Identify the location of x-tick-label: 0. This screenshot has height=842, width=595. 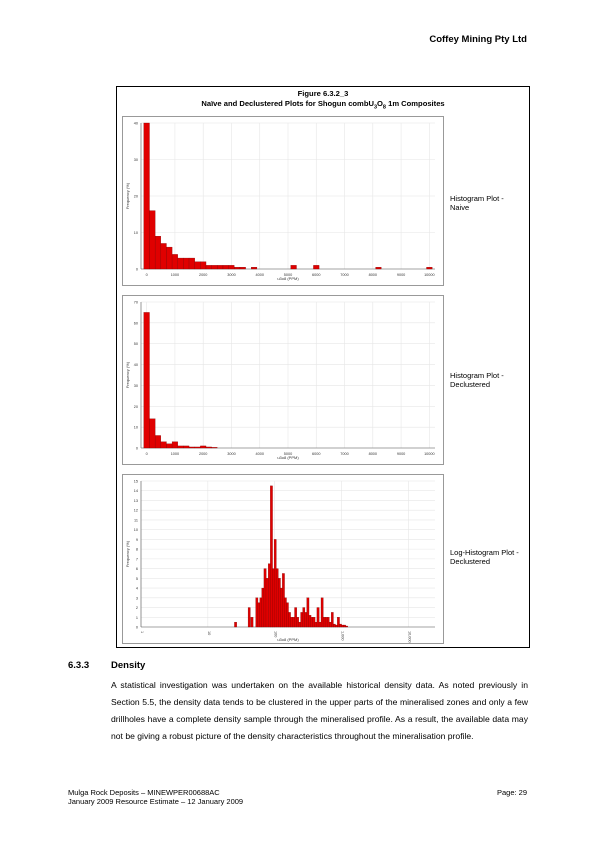
(147, 454).